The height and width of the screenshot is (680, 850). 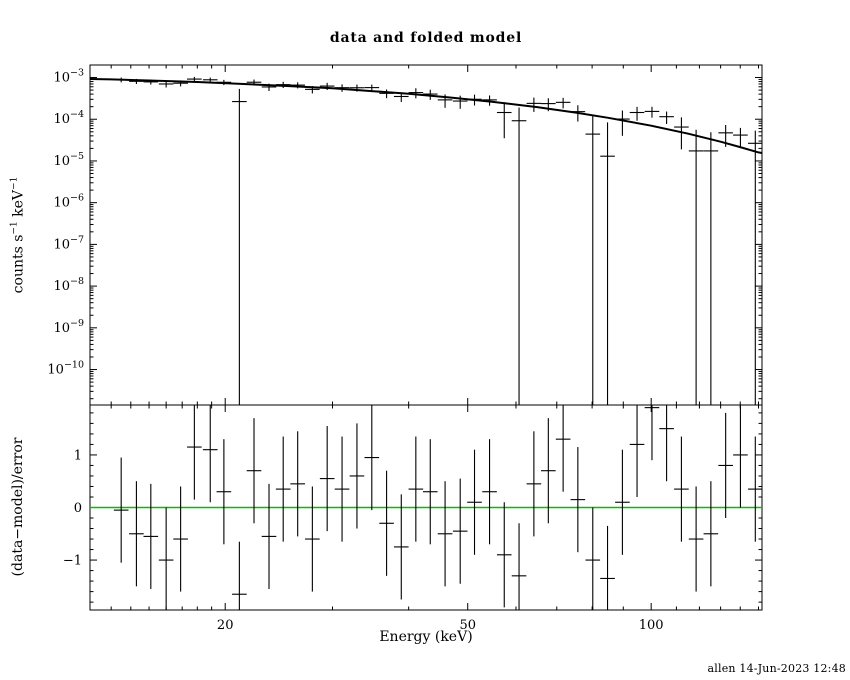 I want to click on plot-title: data and folded model, so click(x=426, y=38).